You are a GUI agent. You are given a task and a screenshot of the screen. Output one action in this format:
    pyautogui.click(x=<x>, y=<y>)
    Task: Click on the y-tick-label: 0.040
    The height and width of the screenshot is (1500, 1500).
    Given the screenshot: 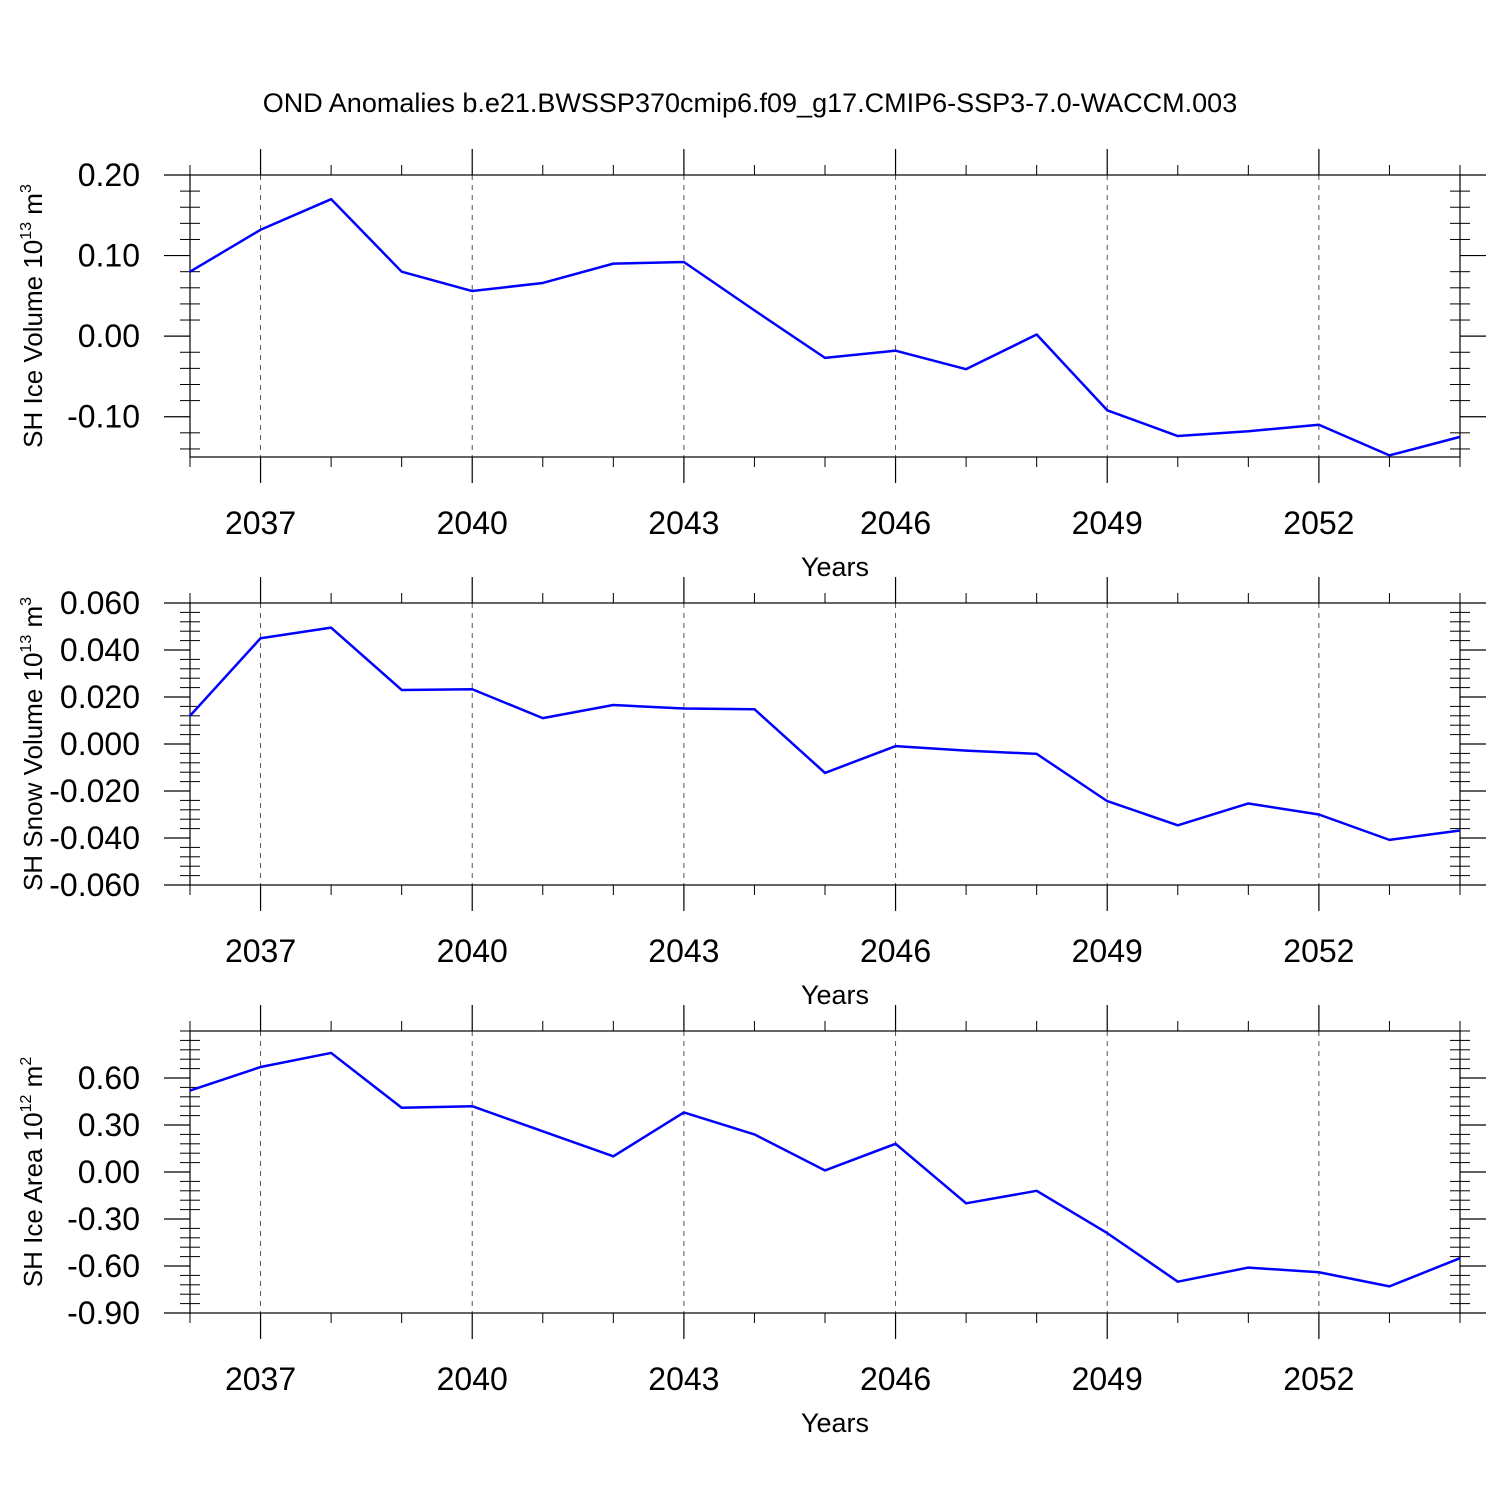 What is the action you would take?
    pyautogui.click(x=100, y=650)
    